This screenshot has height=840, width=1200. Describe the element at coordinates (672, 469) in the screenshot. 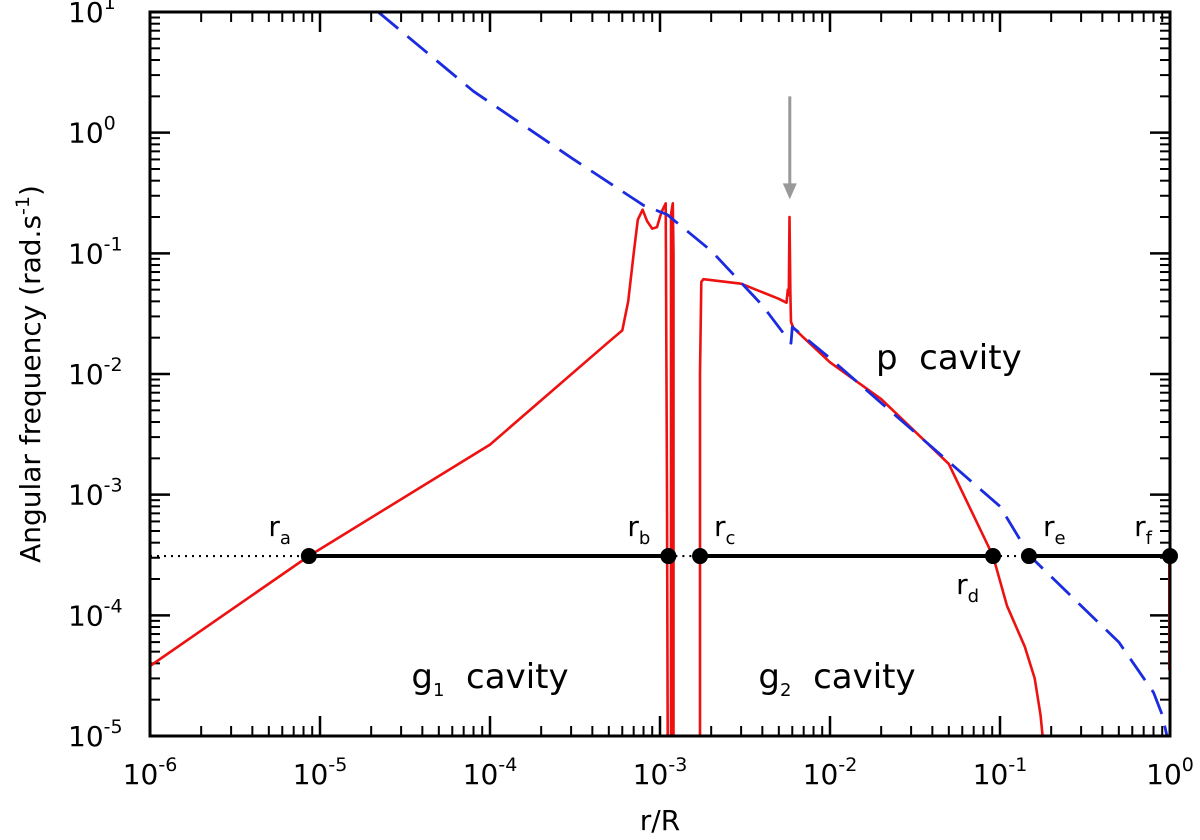

I see `buoyancy-frequency-line` at that location.